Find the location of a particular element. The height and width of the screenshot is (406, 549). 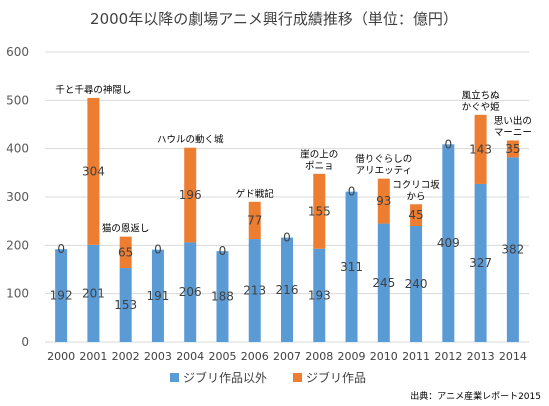

data-label-ghibli: 155 is located at coordinates (319, 211).